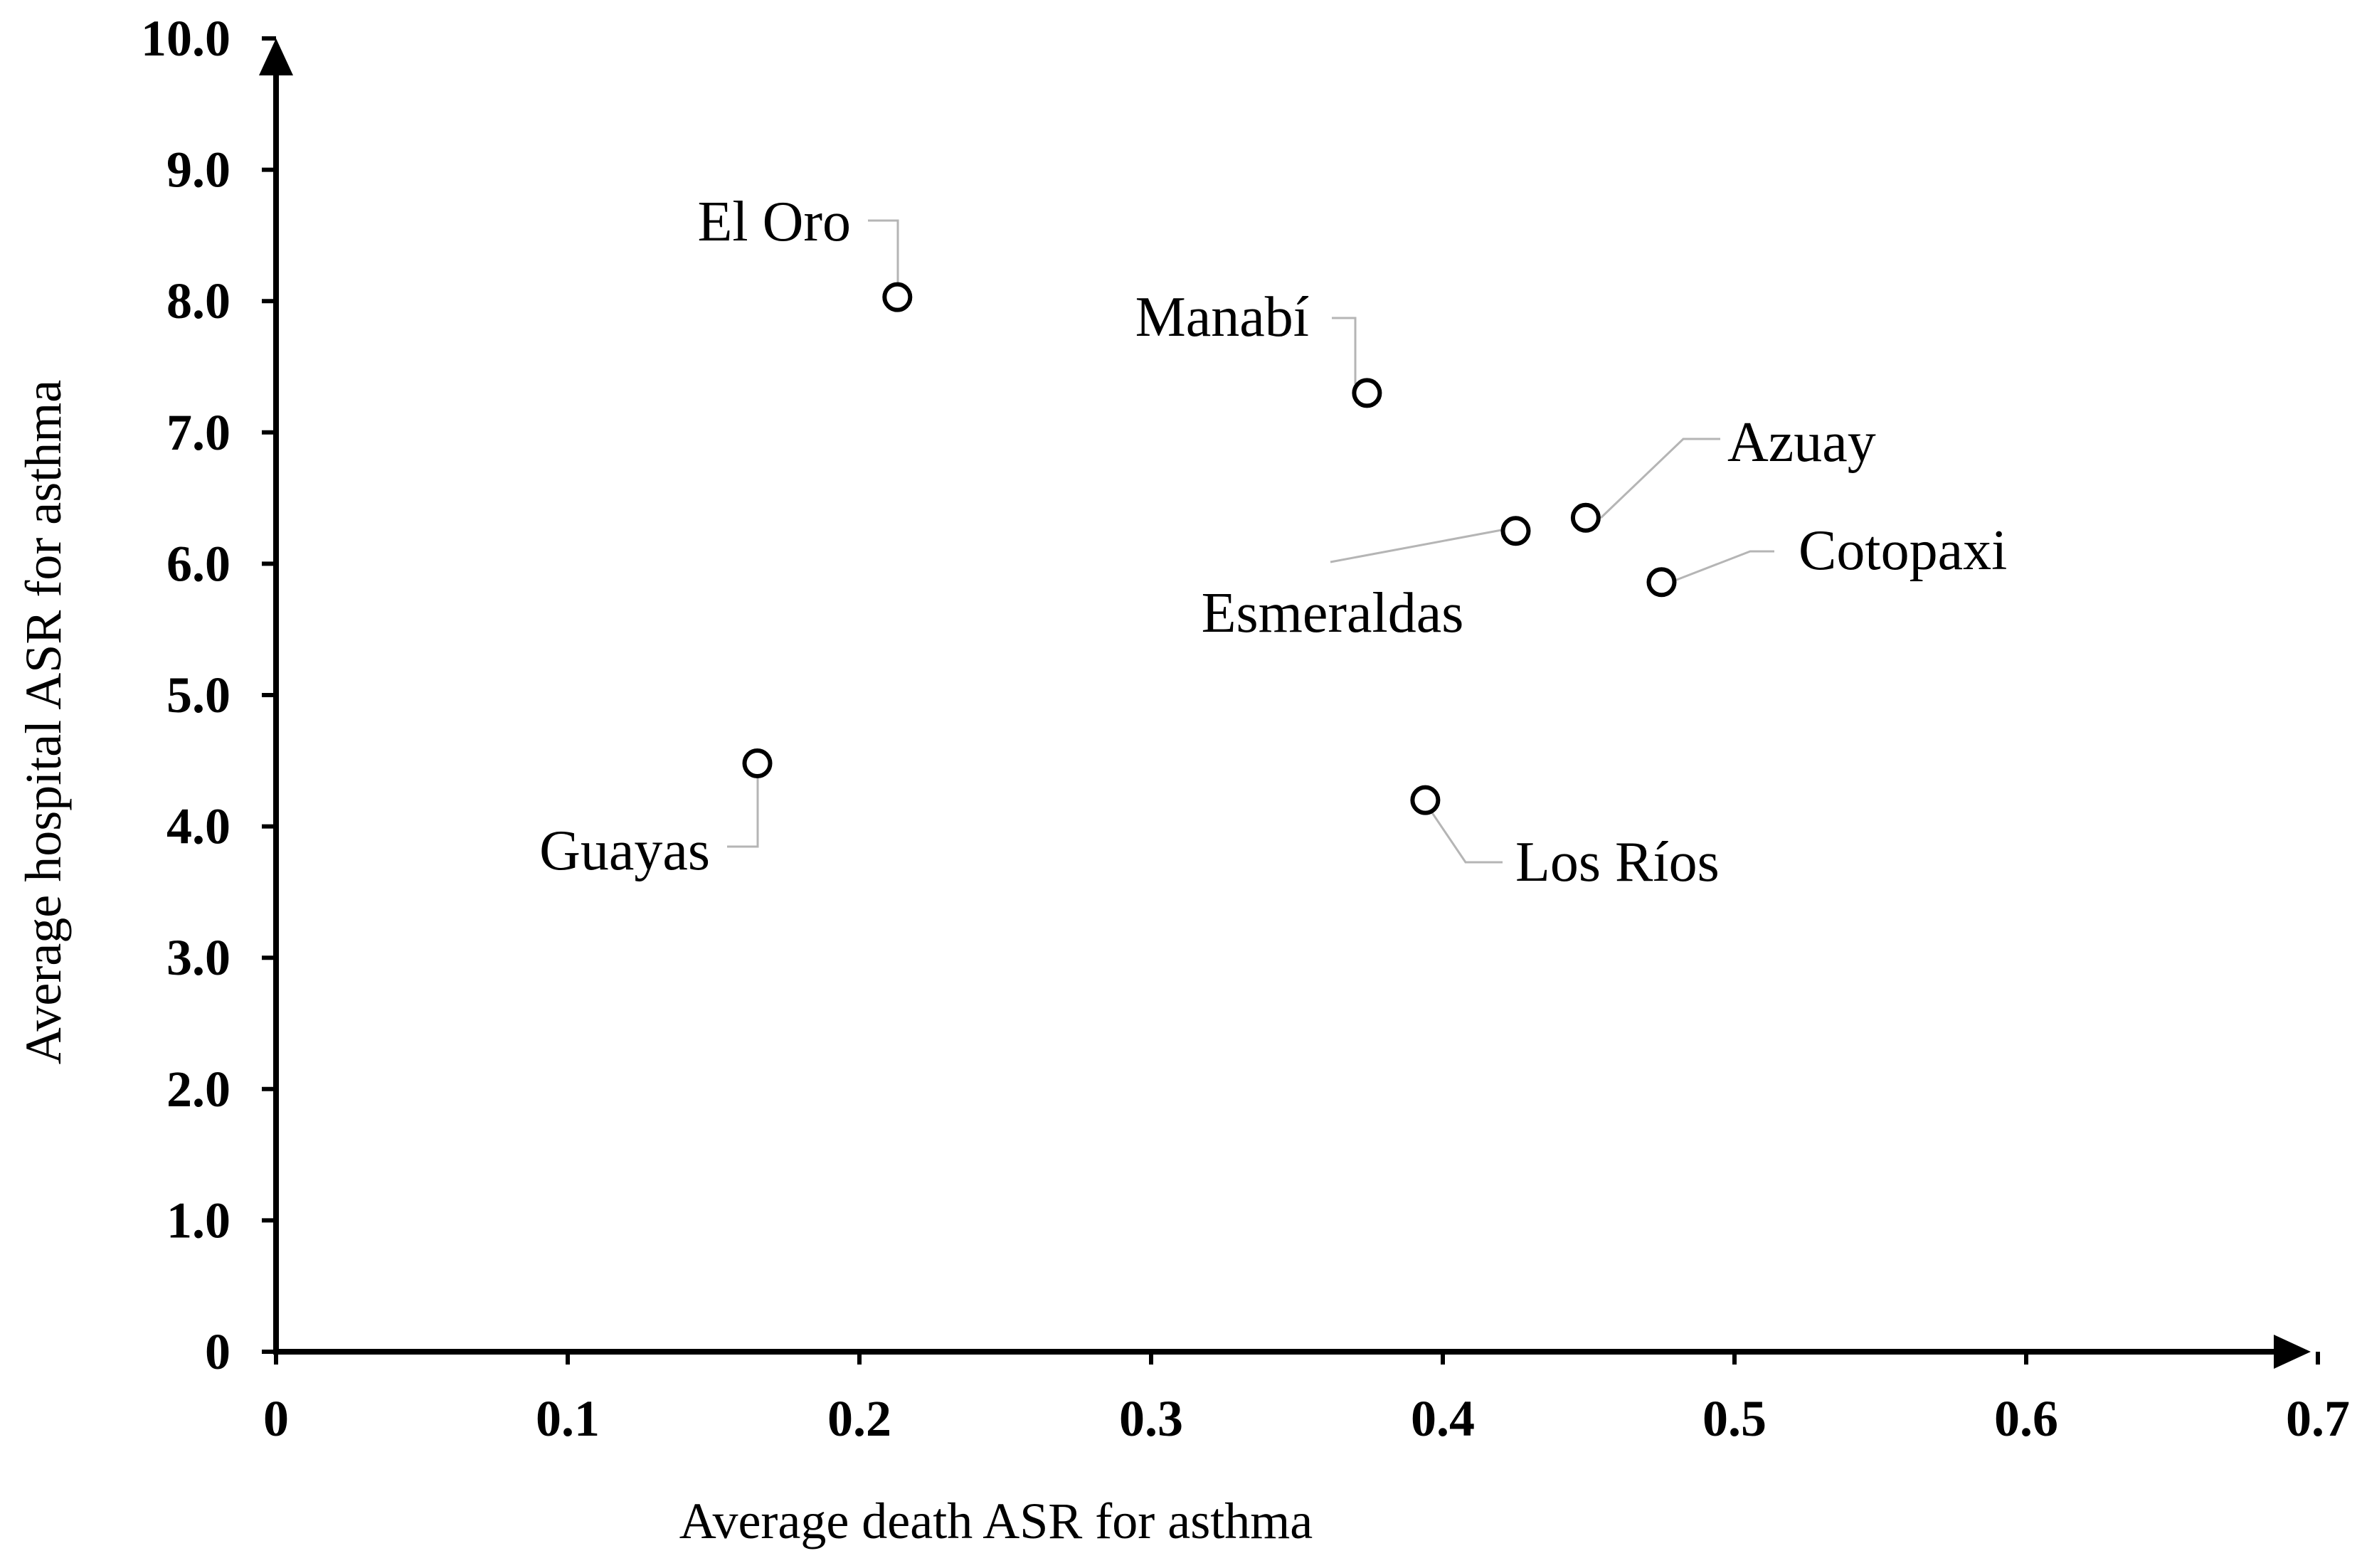 The image size is (2357, 1568). What do you see at coordinates (996, 1521) in the screenshot?
I see `x-axis-title: Average death ASR for asthma` at bounding box center [996, 1521].